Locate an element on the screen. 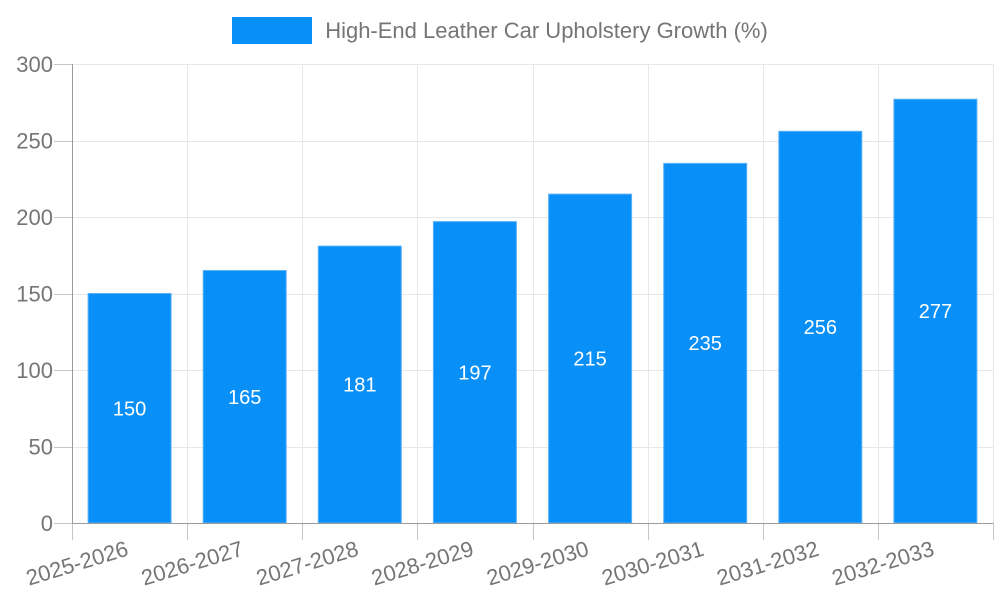 The height and width of the screenshot is (600, 1000). bar-2028-2029 is located at coordinates (474, 372).